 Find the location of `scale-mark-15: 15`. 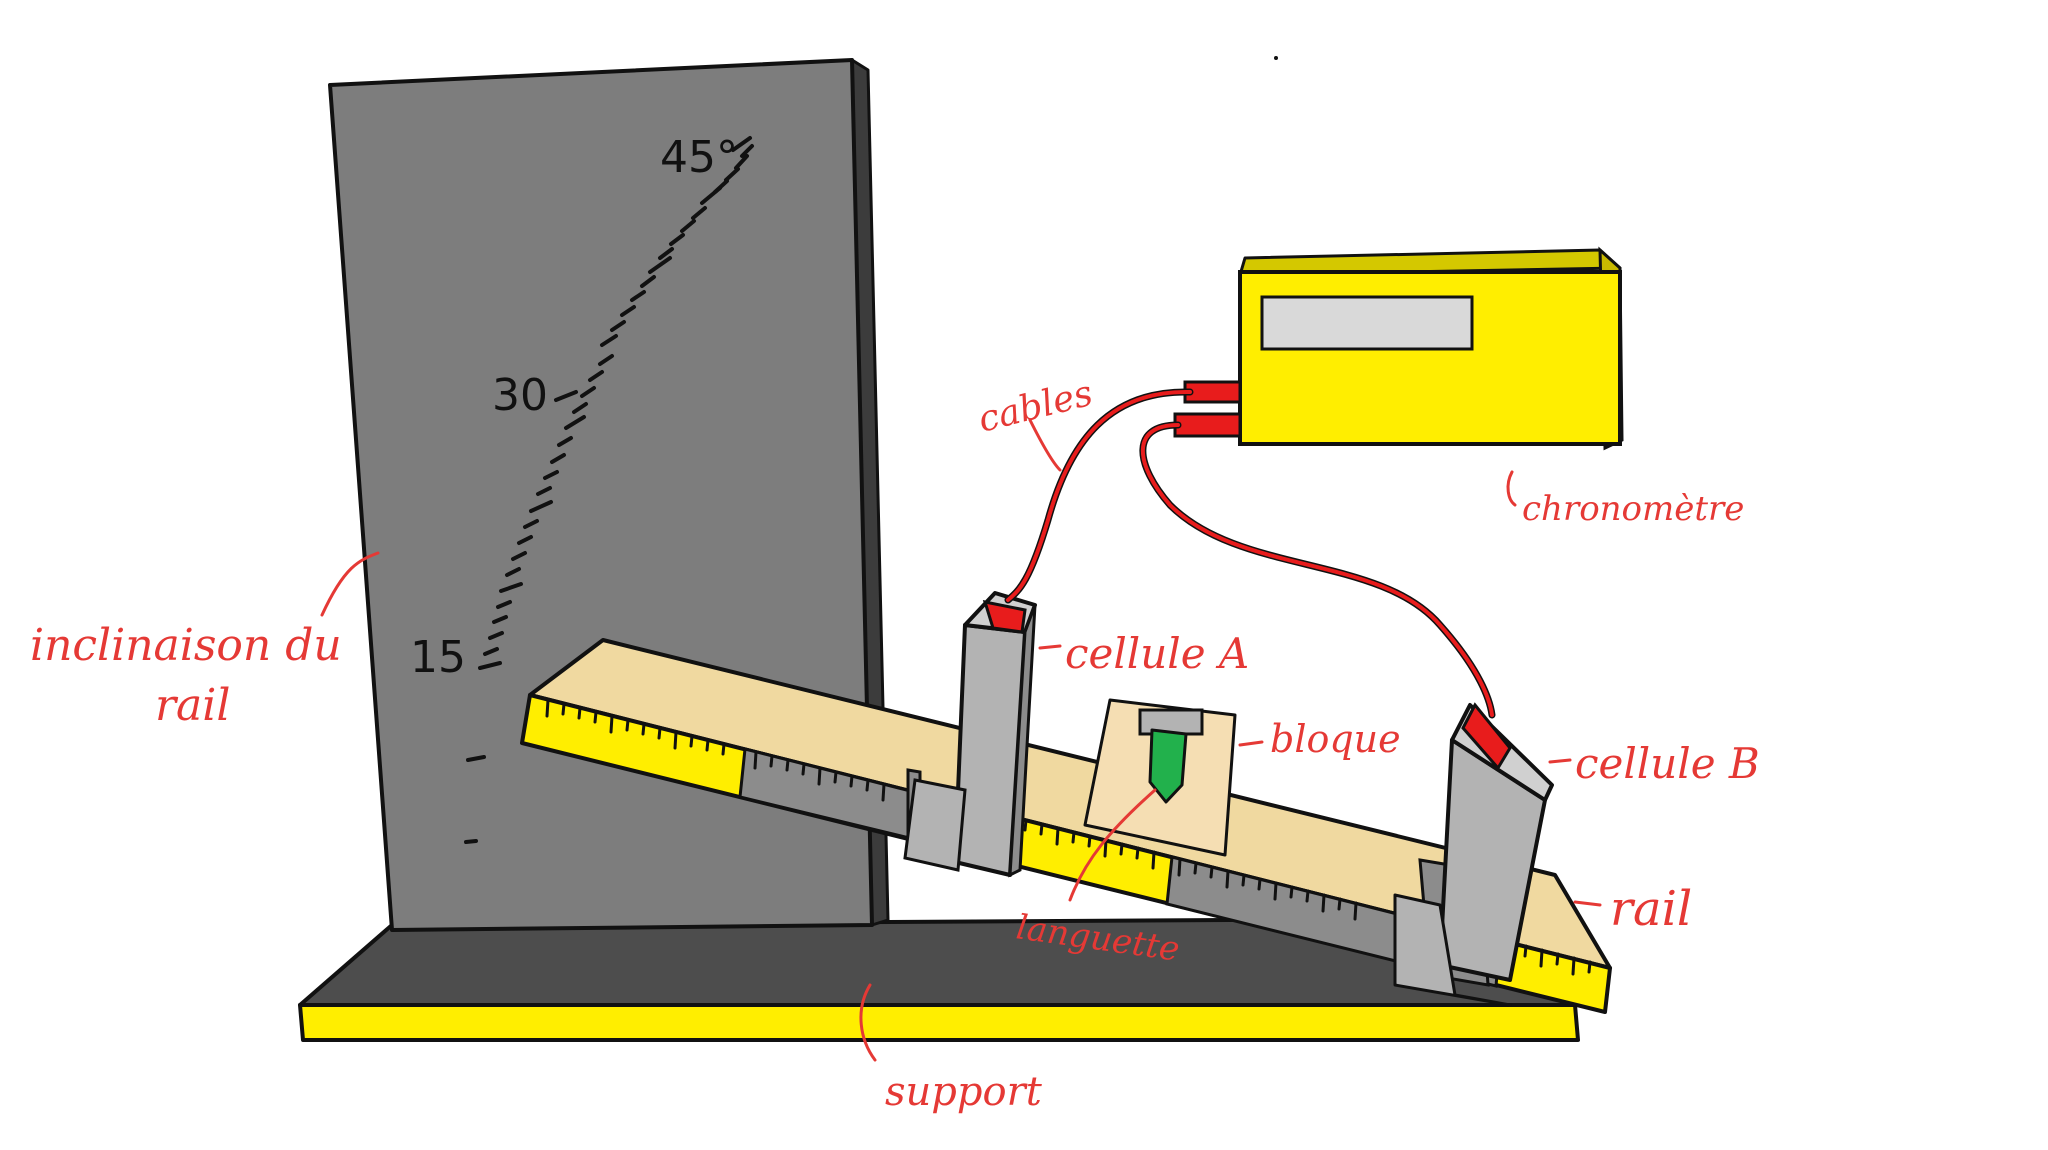

scale-mark-15: 15 is located at coordinates (438, 657).